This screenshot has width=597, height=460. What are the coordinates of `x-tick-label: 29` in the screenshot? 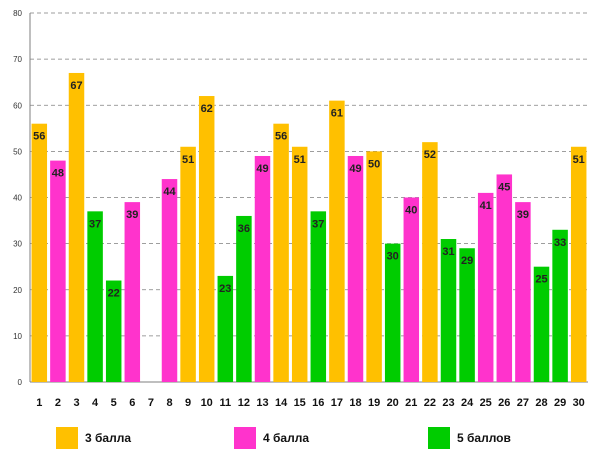 It's located at (560, 403).